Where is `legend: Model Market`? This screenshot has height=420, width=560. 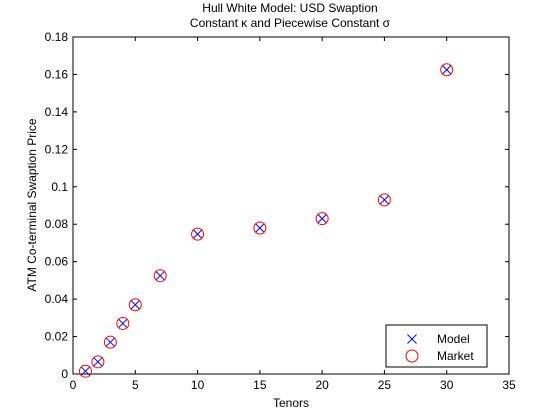
legend: Model Market is located at coordinates (436, 346).